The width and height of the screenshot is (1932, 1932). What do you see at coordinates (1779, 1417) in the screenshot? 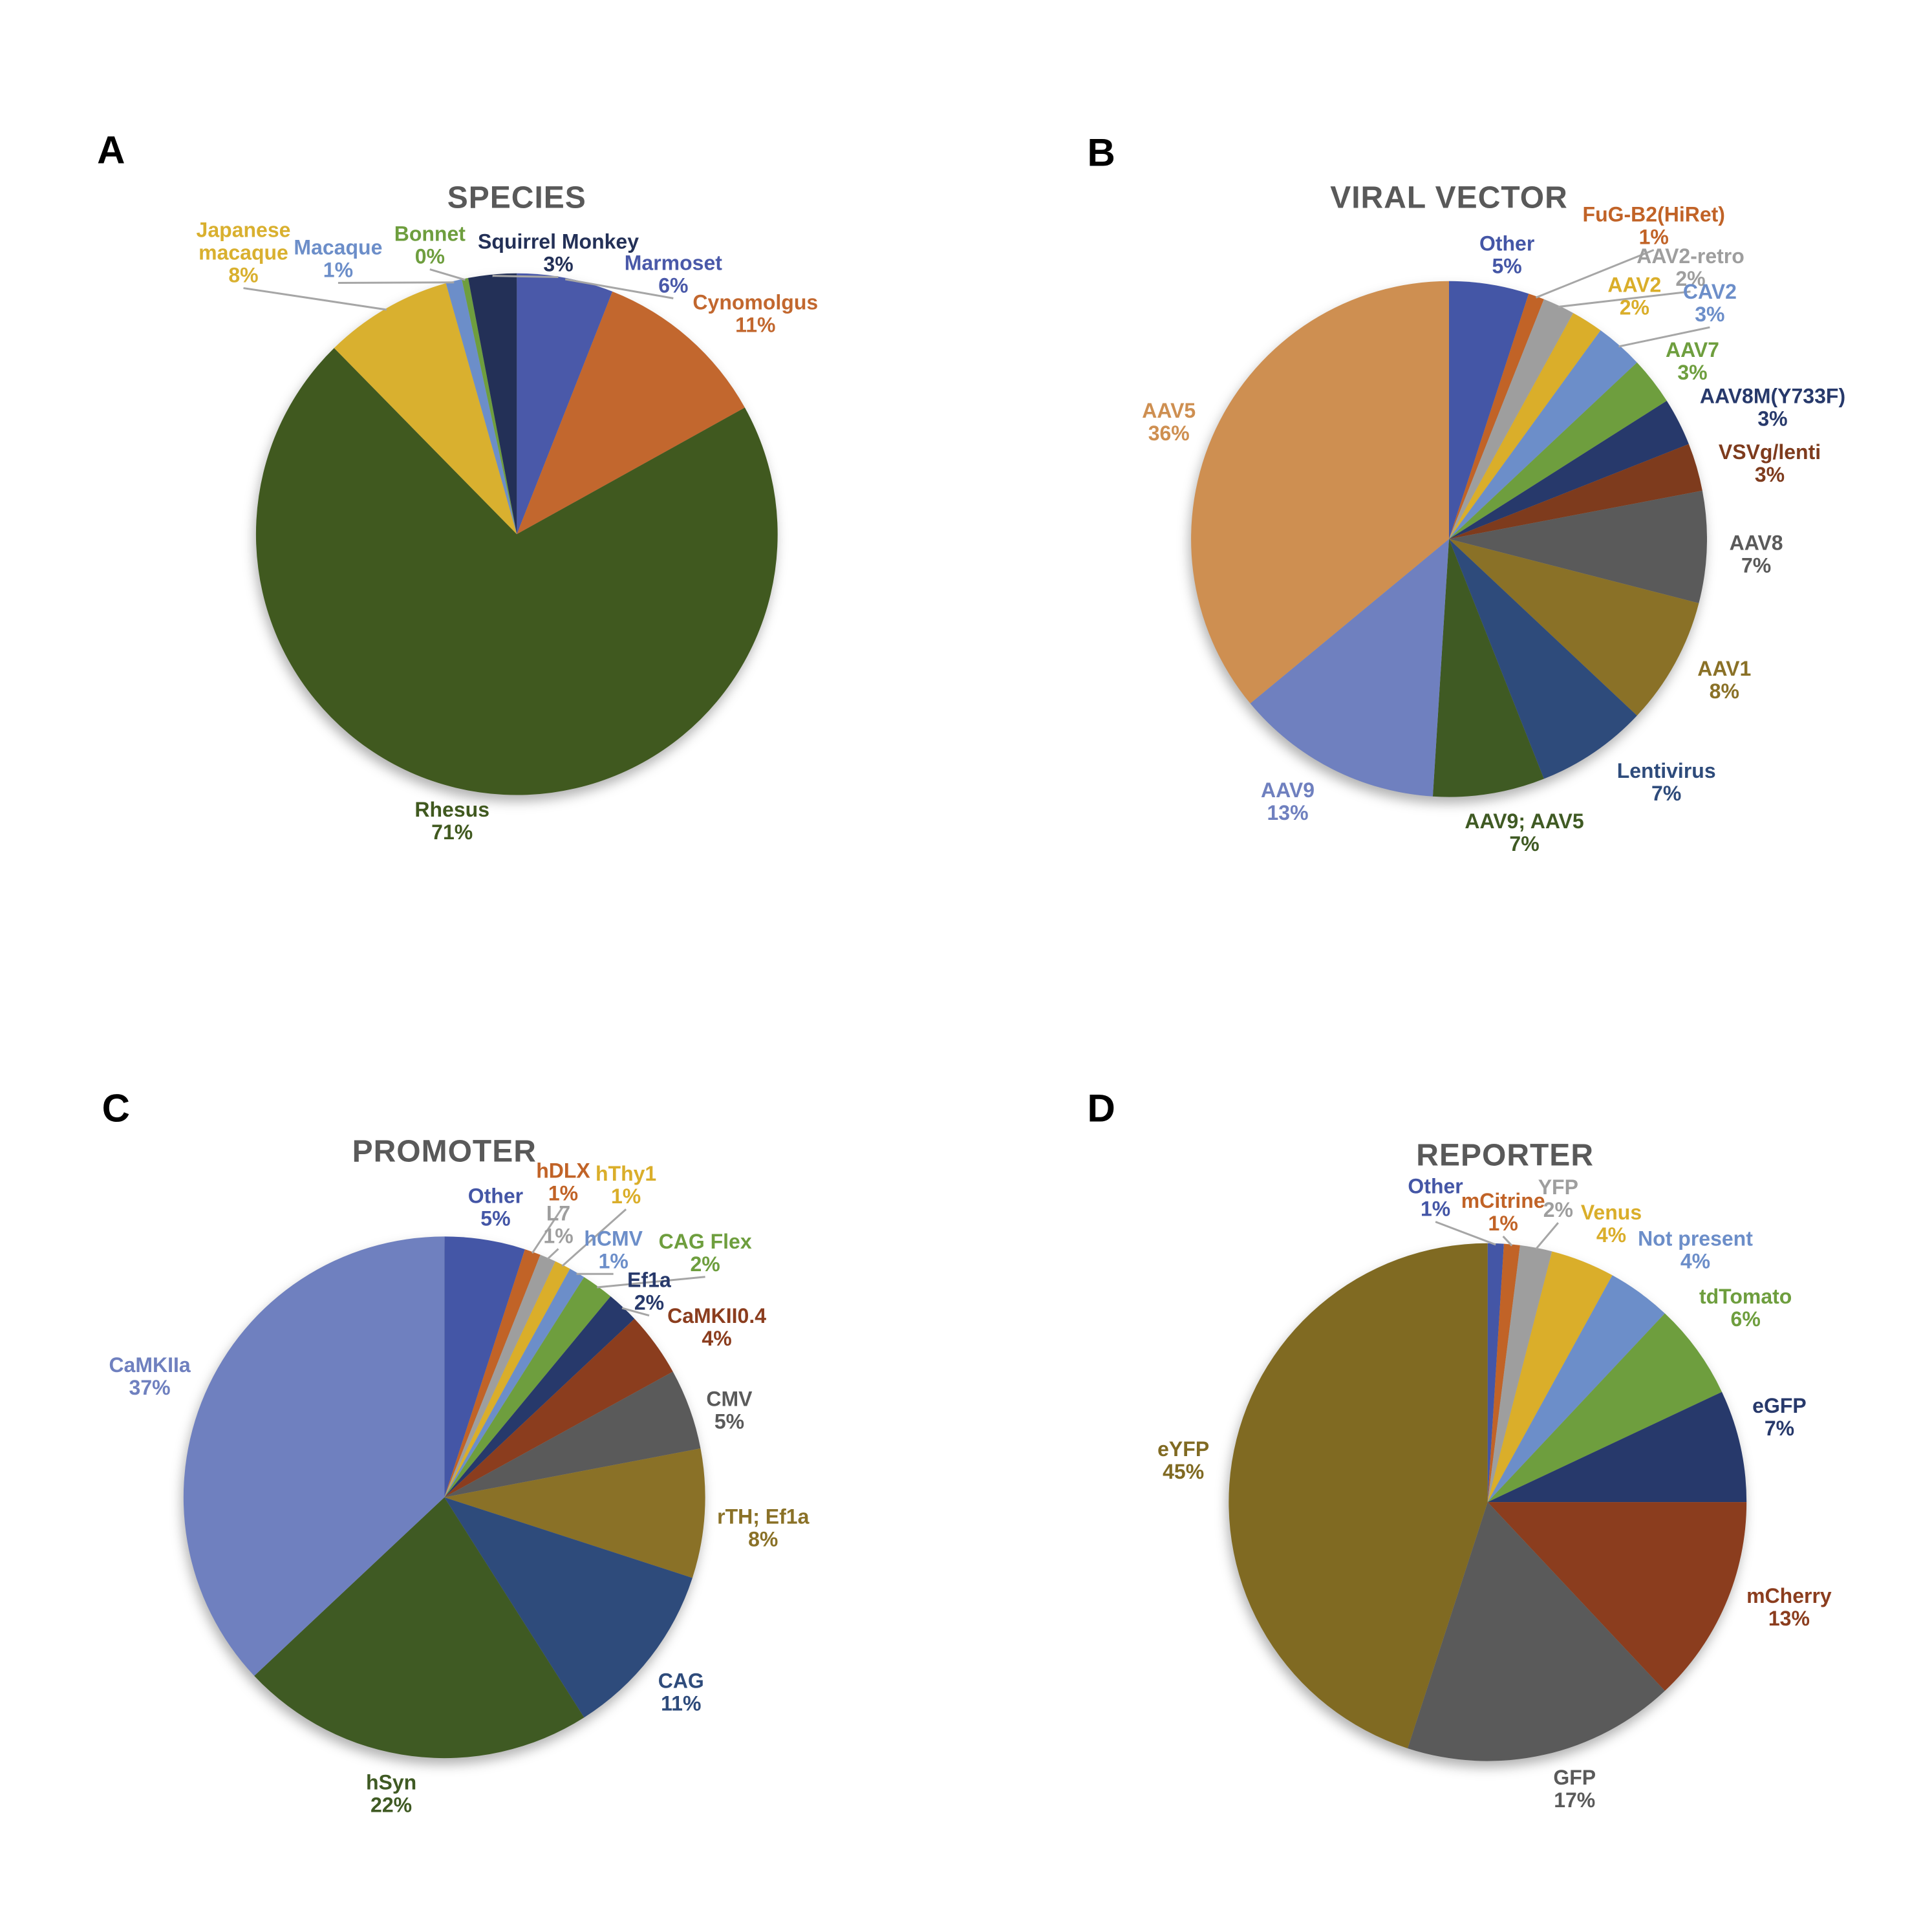
I see `slice-label-egfp: eGFP 7%` at bounding box center [1779, 1417].